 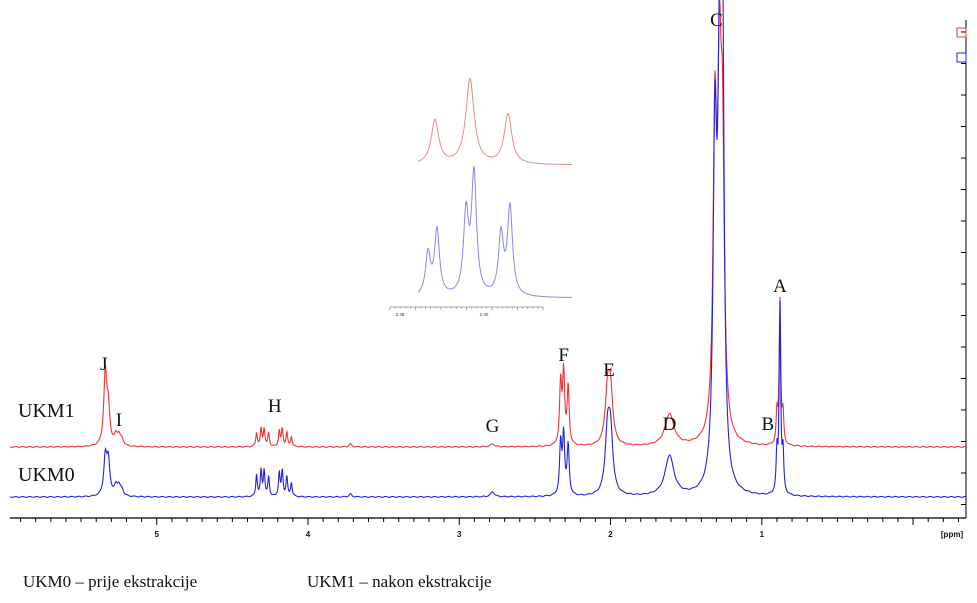 What do you see at coordinates (459, 534) in the screenshot?
I see `x-tick-label: 3` at bounding box center [459, 534].